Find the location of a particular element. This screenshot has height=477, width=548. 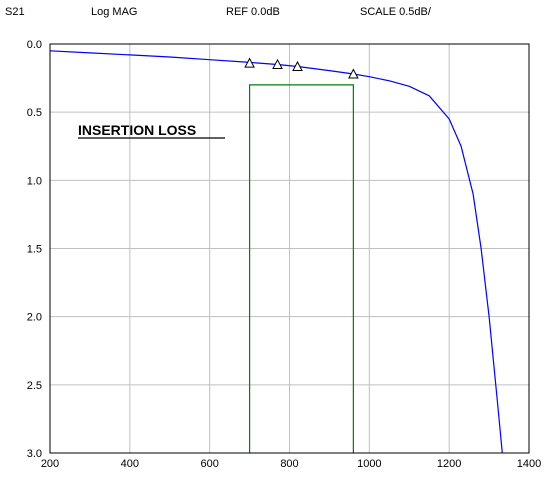

y-tick-label: 2.0 is located at coordinates (34, 318).